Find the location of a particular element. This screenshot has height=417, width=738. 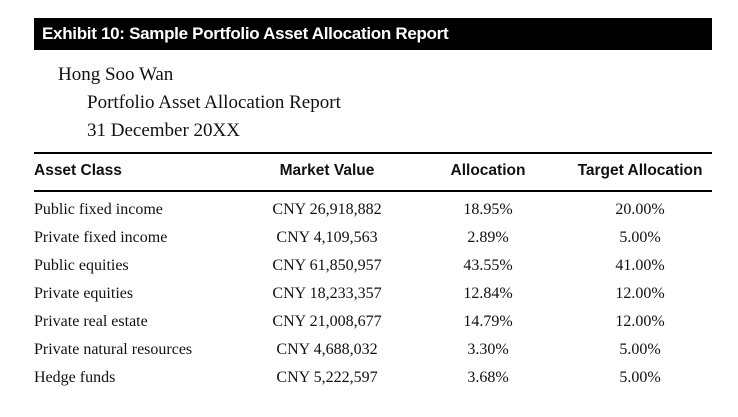

cell-allocation: 3.30% is located at coordinates (488, 349).